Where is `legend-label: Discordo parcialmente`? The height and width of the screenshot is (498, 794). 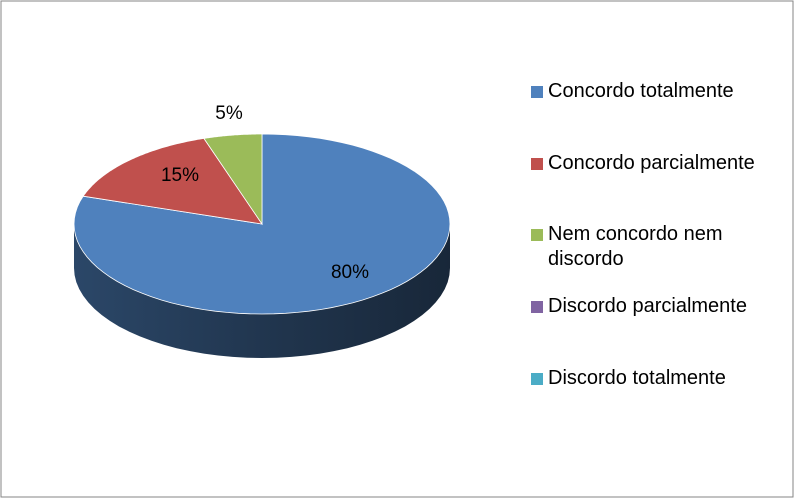 legend-label: Discordo parcialmente is located at coordinates (647, 306).